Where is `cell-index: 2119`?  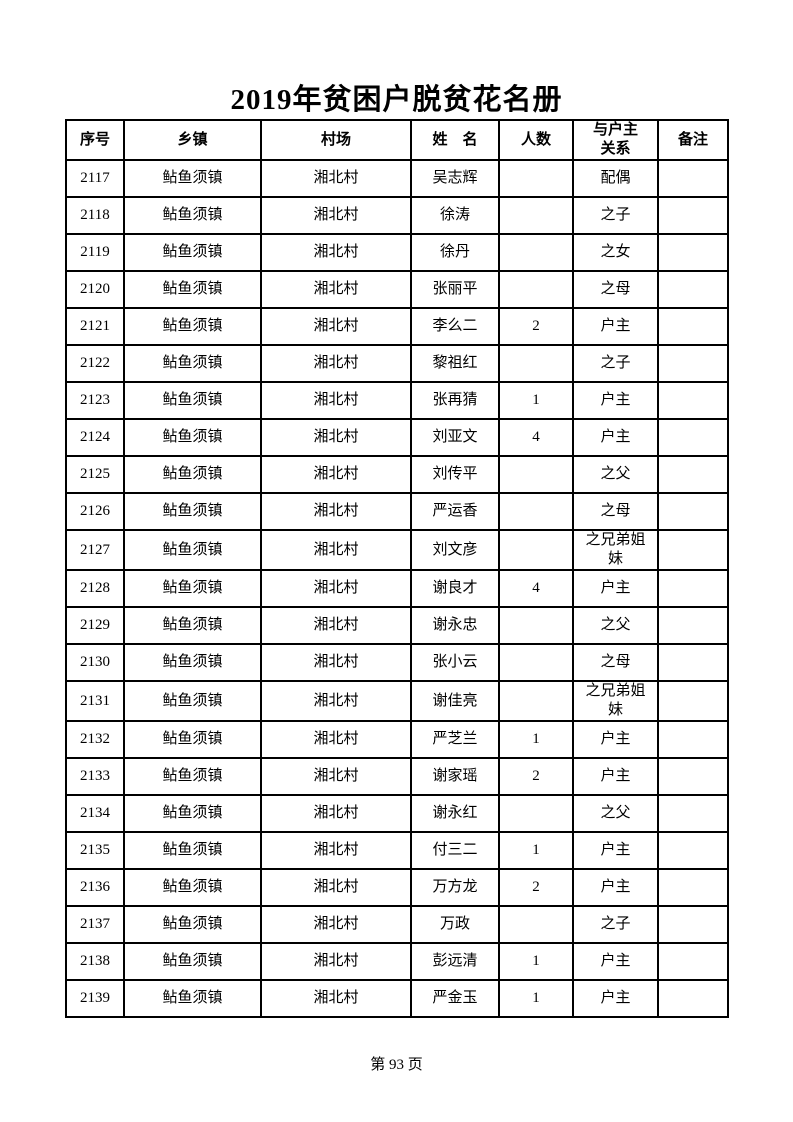
cell-index: 2119 is located at coordinates (95, 252).